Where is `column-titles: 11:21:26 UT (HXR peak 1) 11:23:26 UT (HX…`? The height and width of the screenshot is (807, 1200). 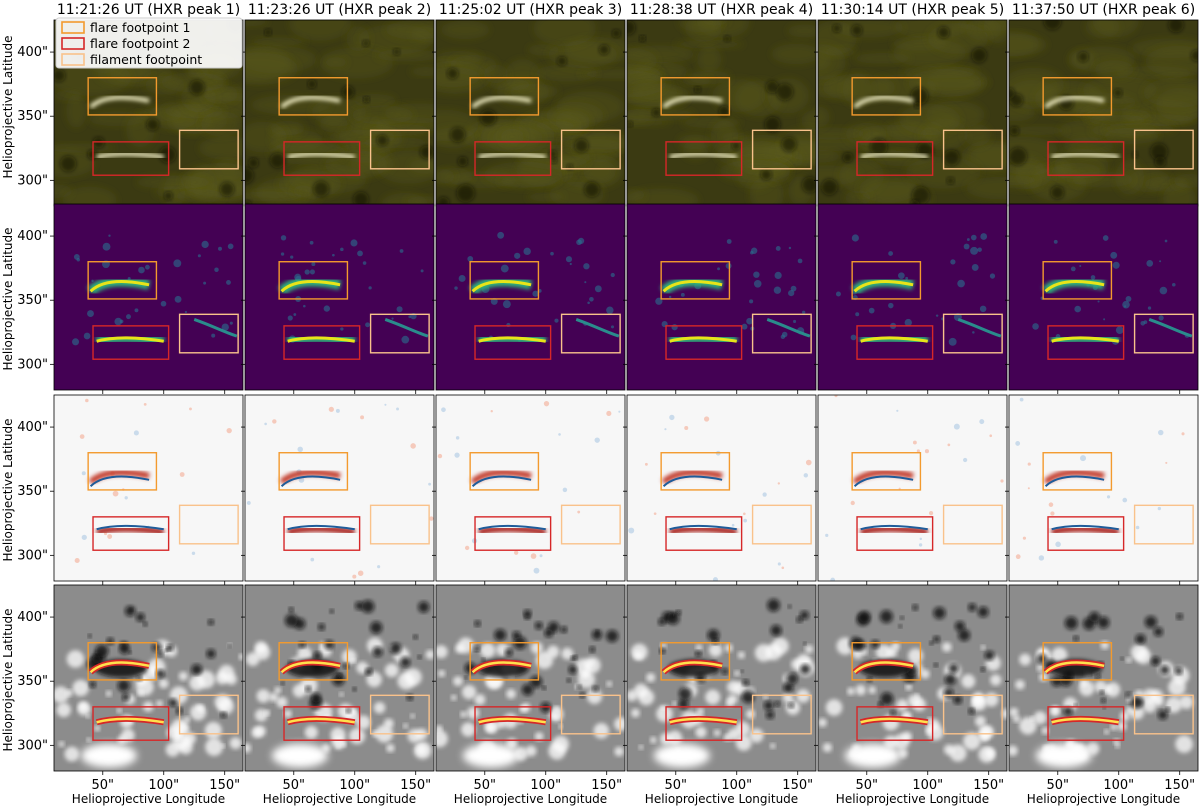 column-titles: 11:21:26 UT (HXR peak 1) 11:23:26 UT (HX… is located at coordinates (626, 10).